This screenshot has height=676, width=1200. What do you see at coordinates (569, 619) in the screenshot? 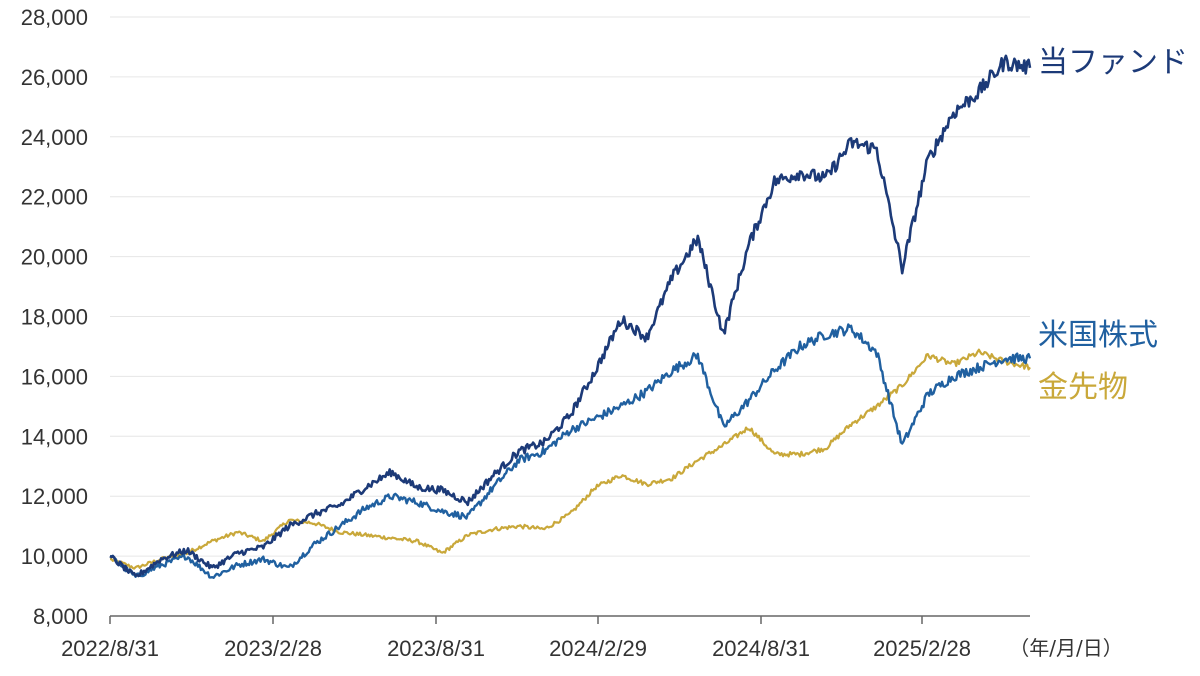
I see `axes` at bounding box center [569, 619].